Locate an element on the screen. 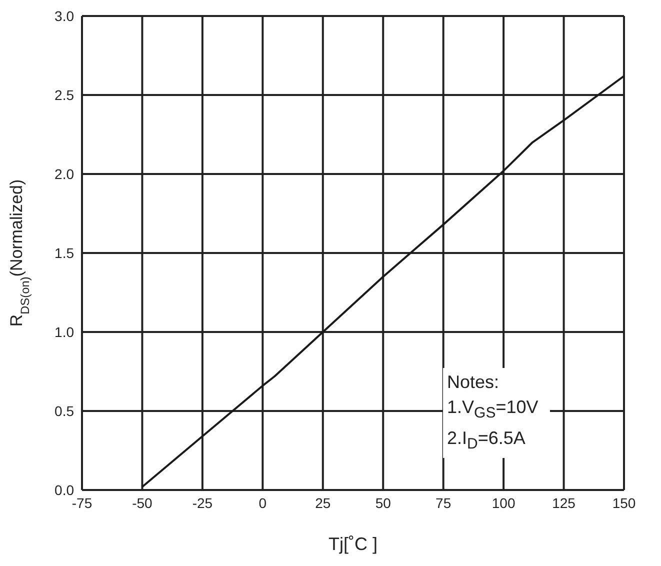 Image resolution: width=661 pixels, height=566 pixels. annotation: Notes: is located at coordinates (473, 382).